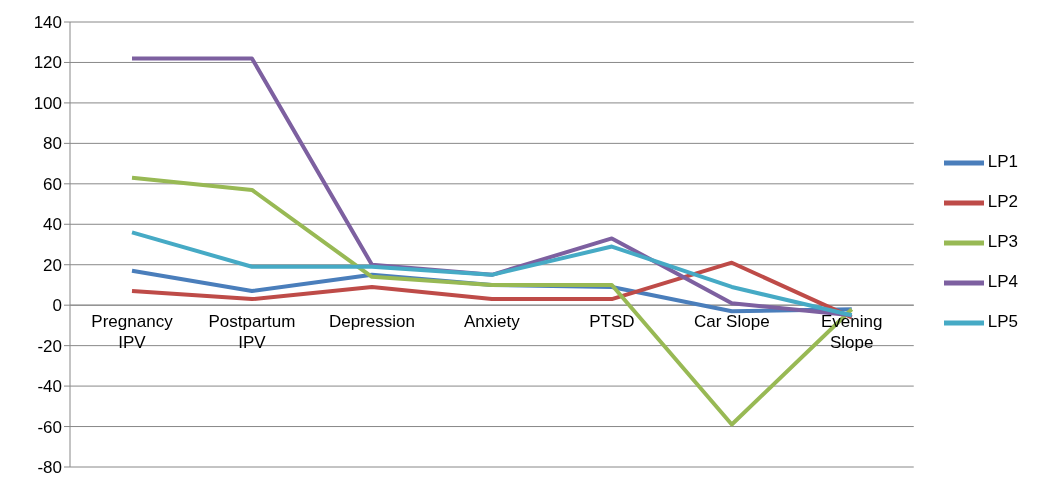 The image size is (1039, 489). What do you see at coordinates (612, 322) in the screenshot?
I see `x-tick-label: PTSD` at bounding box center [612, 322].